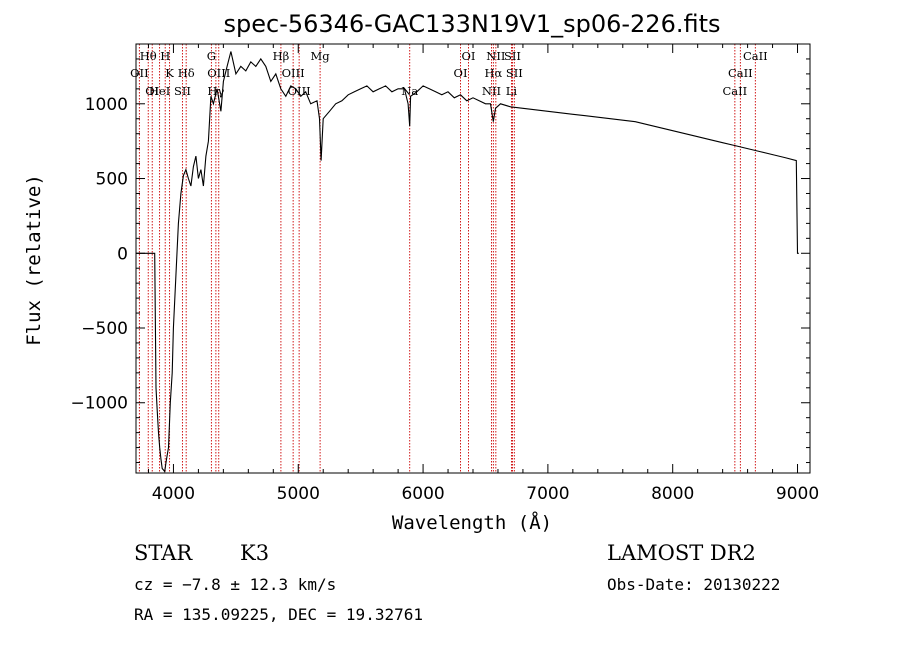 The width and height of the screenshot is (900, 649). I want to click on line-label-20: SII, so click(182, 91).